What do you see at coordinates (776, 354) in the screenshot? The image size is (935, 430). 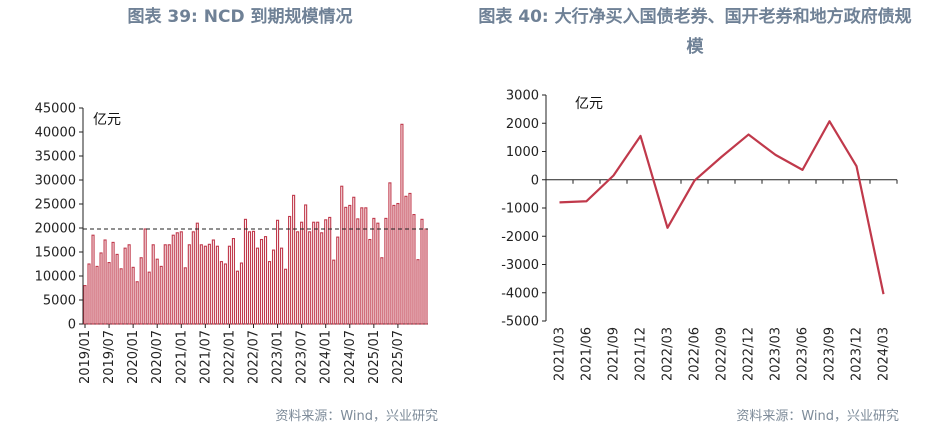 I see `right-x-tick-label: 2023/03` at bounding box center [776, 354].